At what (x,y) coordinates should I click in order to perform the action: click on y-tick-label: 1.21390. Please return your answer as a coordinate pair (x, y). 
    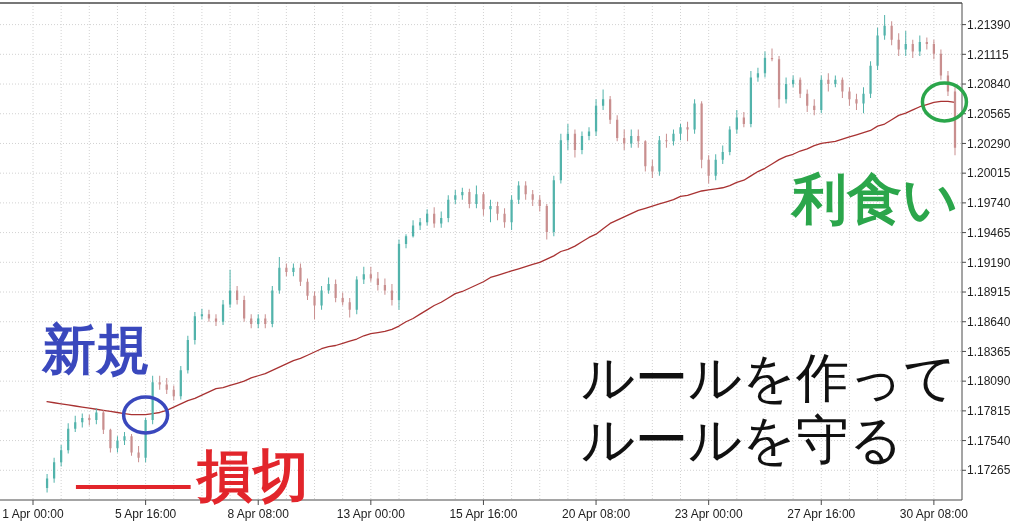
    Looking at the image, I should click on (989, 24).